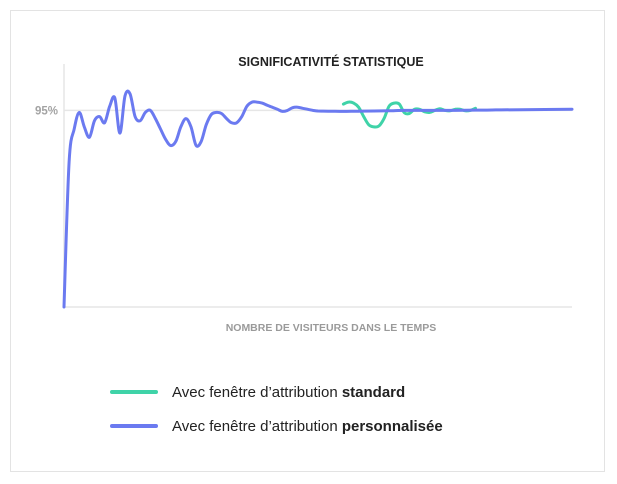  Describe the element at coordinates (331, 328) in the screenshot. I see `x-axis-label: NOMBRE DE VISITEURS DANS LE TEMPS` at that location.